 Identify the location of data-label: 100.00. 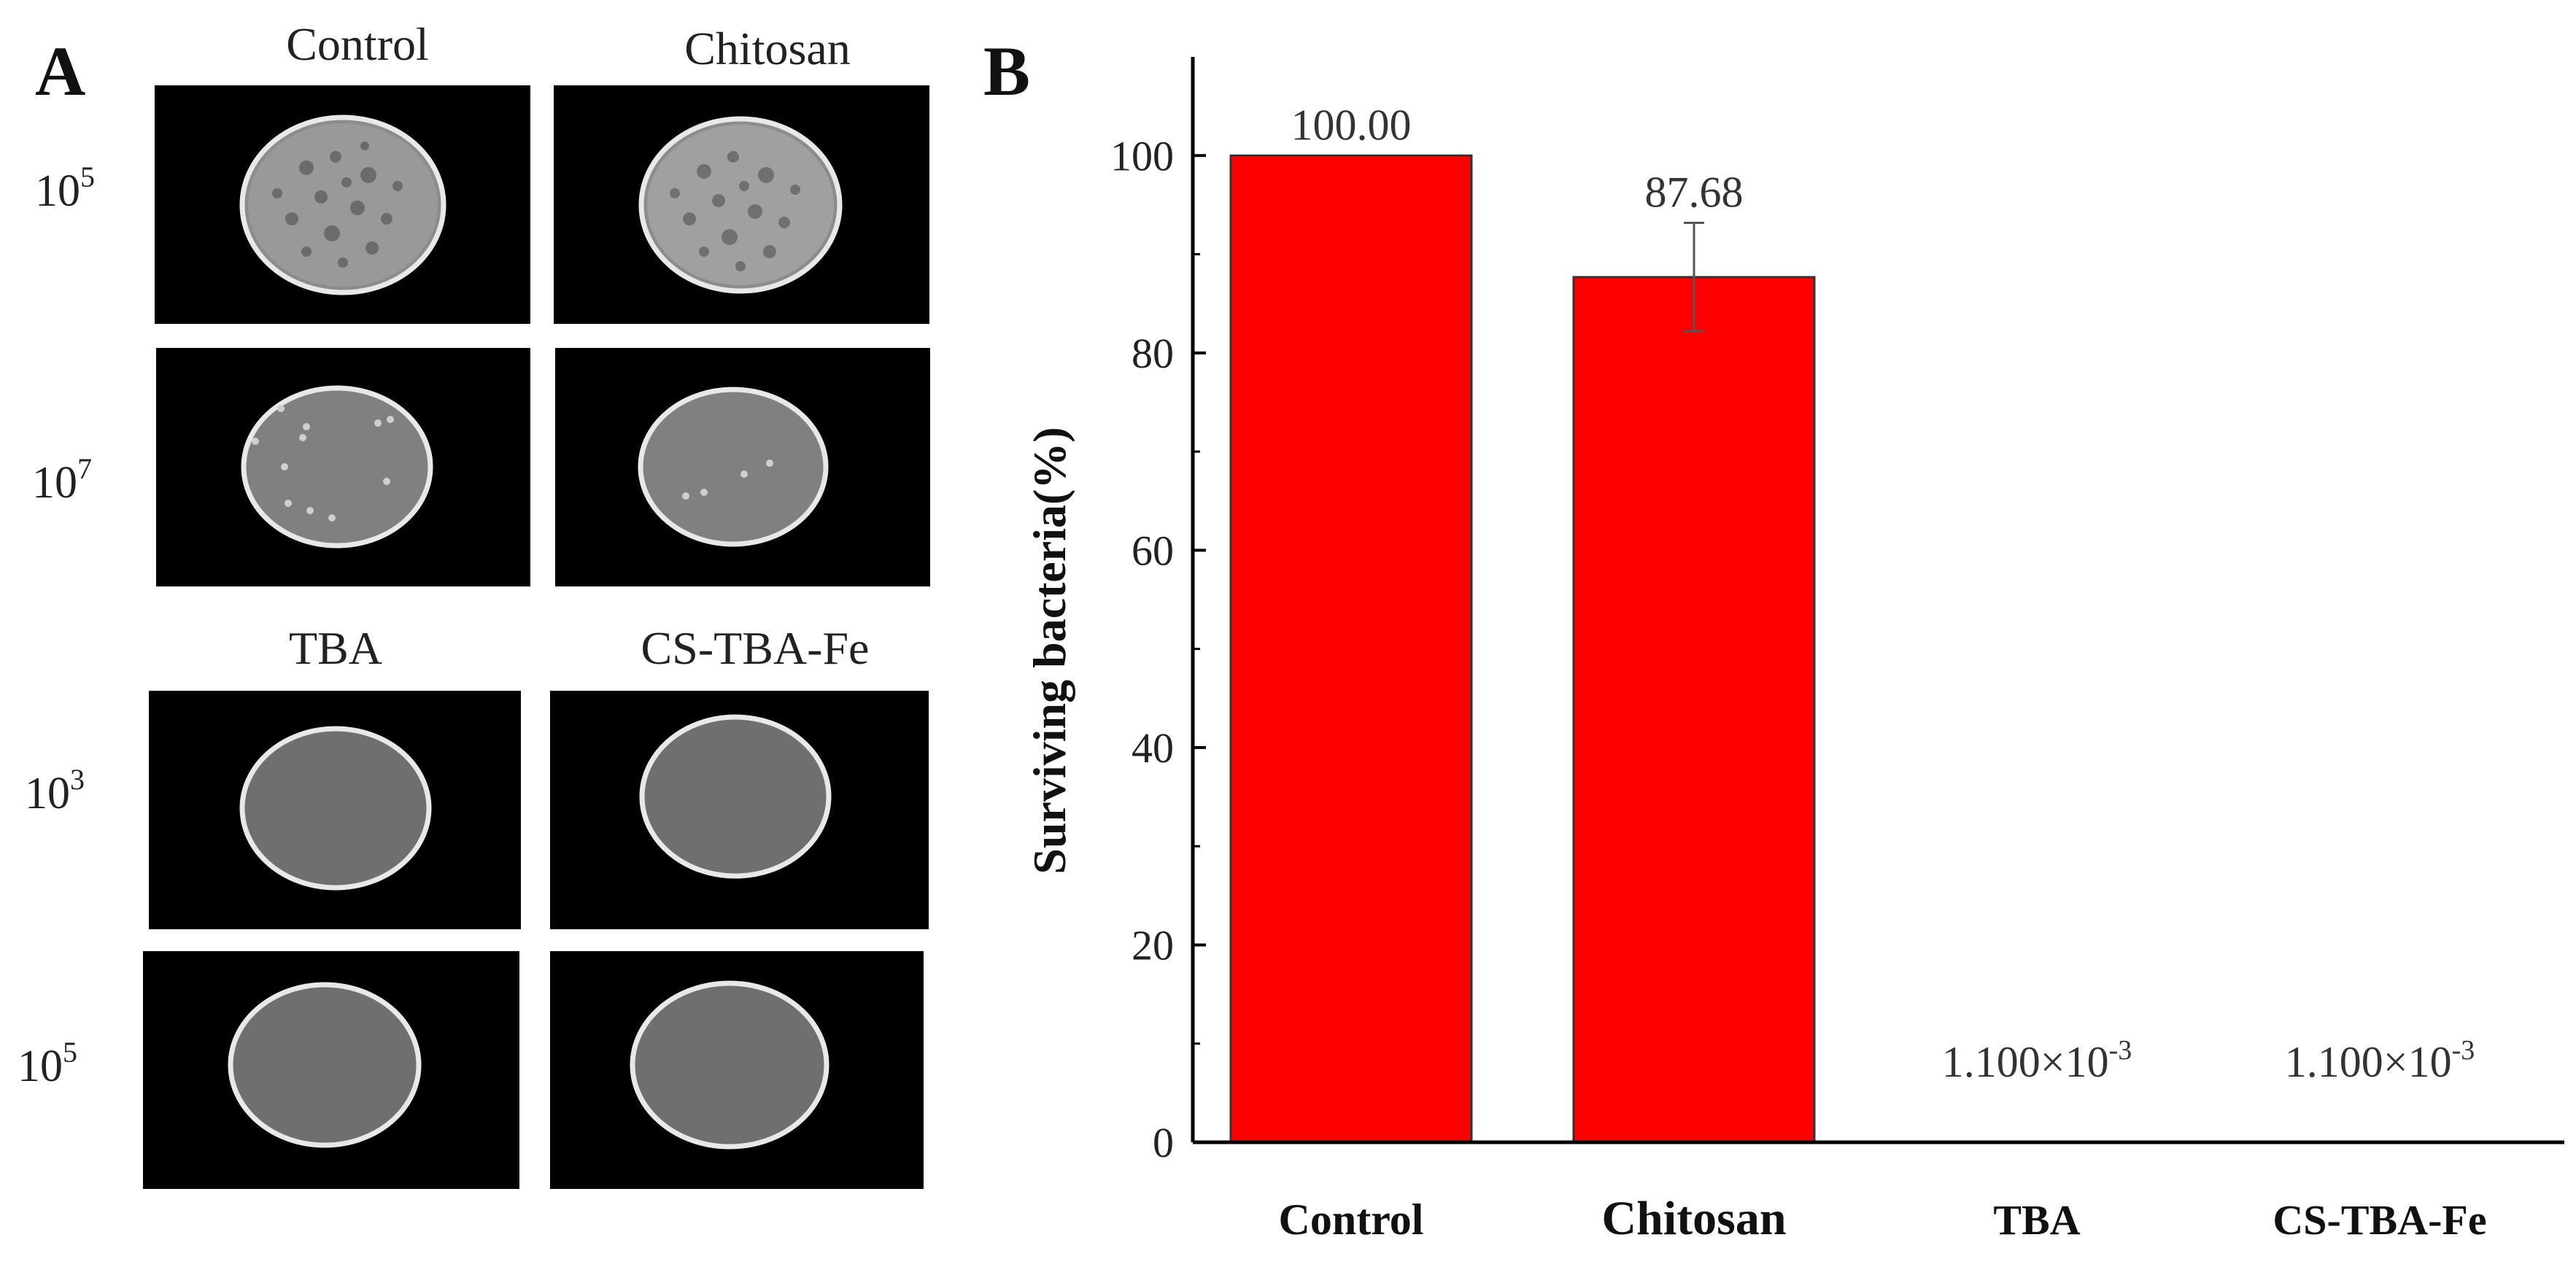
(1351, 125).